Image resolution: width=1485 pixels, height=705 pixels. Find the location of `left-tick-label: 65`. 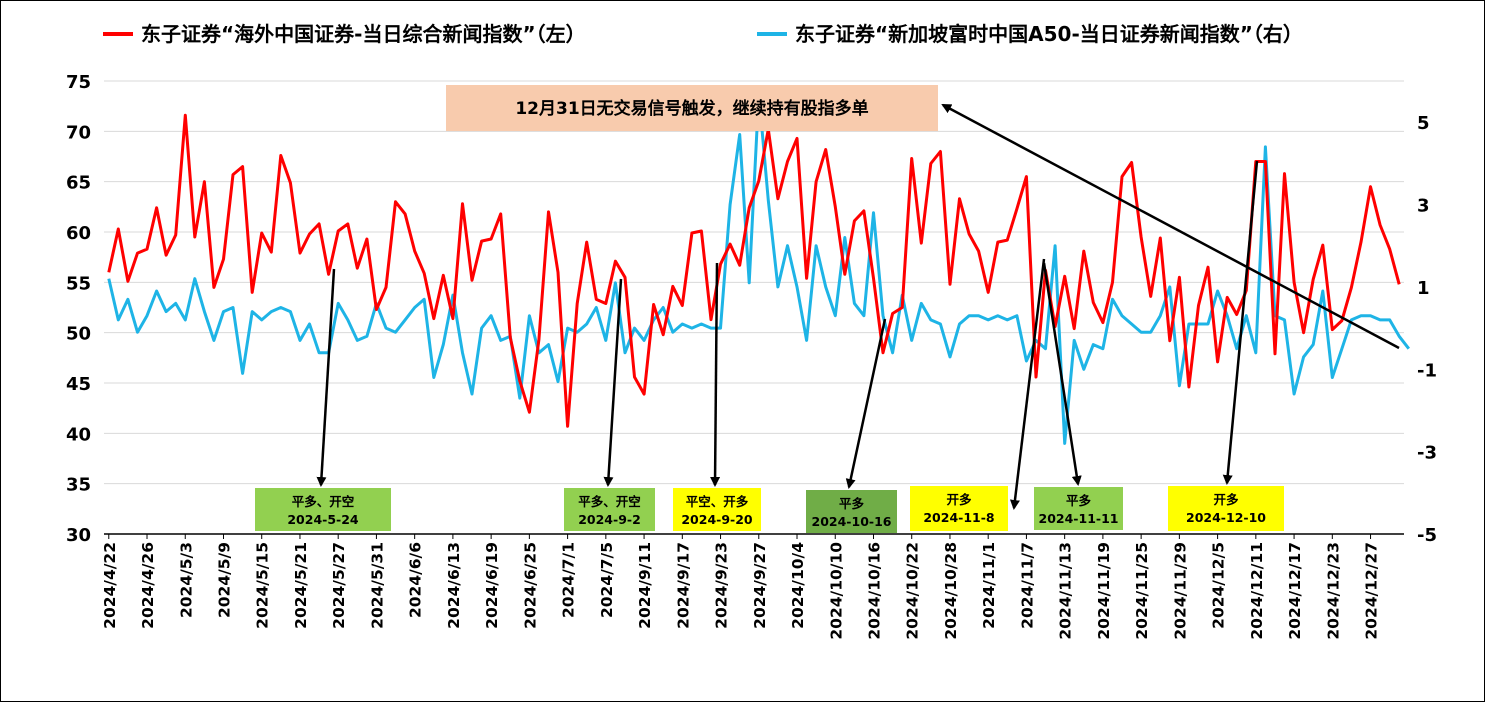

left-tick-label: 65 is located at coordinates (78, 183).